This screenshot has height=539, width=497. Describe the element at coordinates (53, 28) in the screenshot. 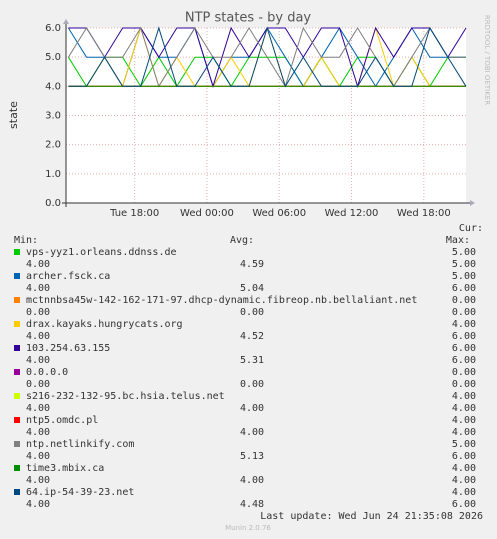

I see `y-tick-label: 6.0` at that location.